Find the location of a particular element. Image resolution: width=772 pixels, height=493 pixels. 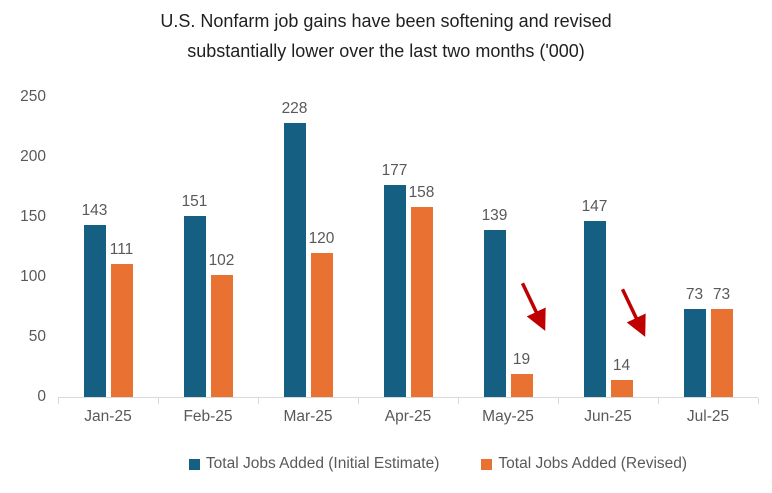

x-tick-label: Feb-25 is located at coordinates (208, 416).